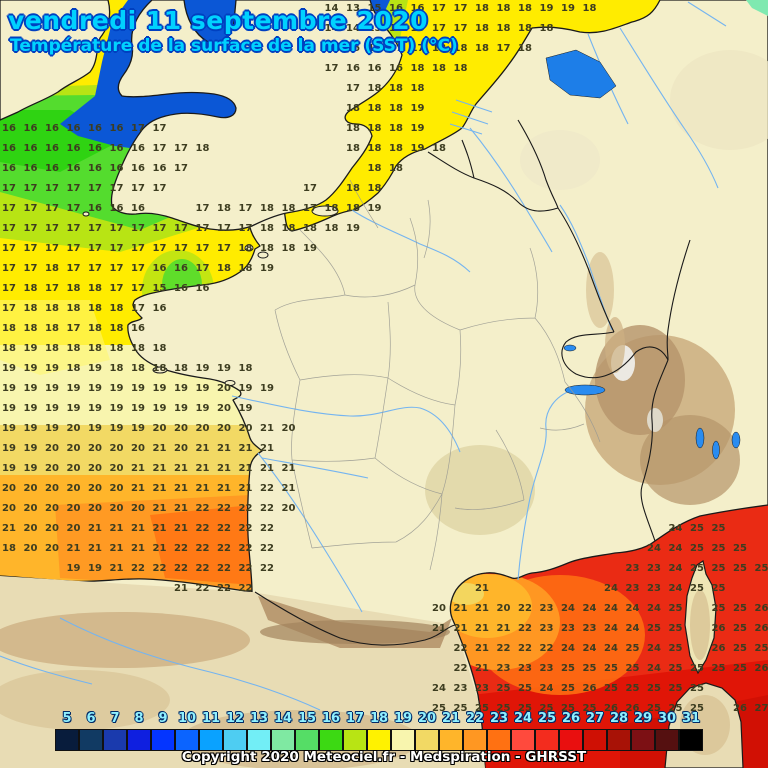 The image size is (768, 768). Describe the element at coordinates (256, 115) in the screenshot. I see `land-great-britain` at that location.